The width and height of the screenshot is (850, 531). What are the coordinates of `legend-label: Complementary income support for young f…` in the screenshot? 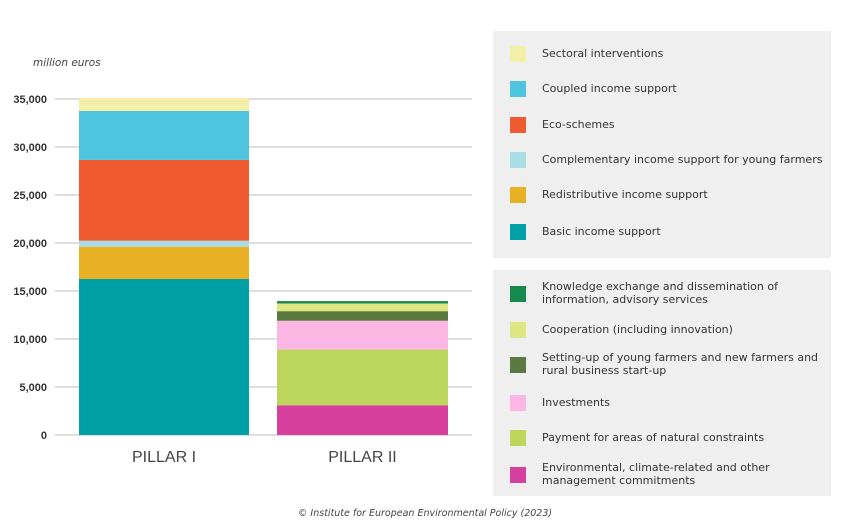 It's located at (682, 159).